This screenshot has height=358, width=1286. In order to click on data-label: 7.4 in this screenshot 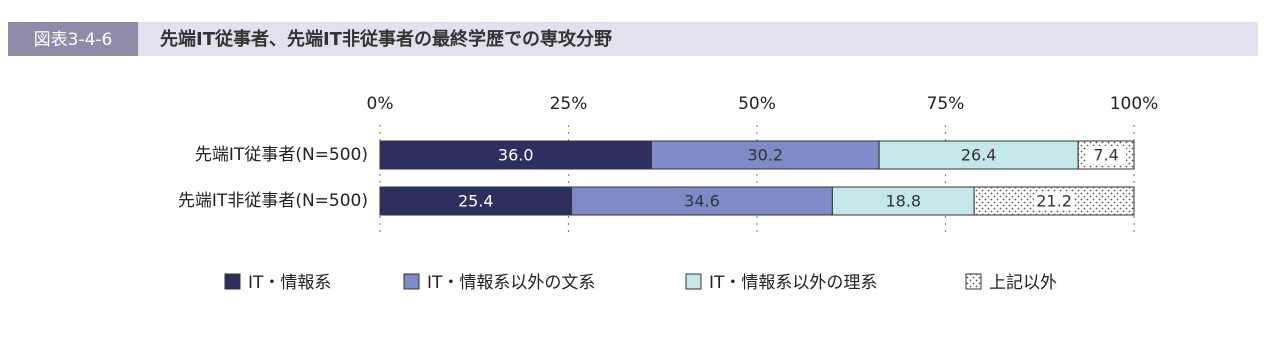, I will do `click(1105, 155)`.